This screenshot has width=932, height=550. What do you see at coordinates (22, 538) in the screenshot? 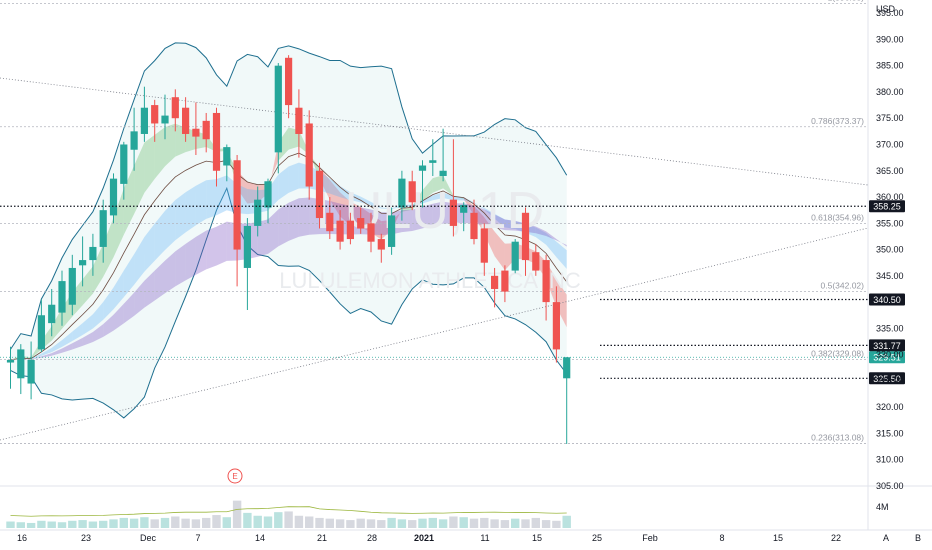
I see `time-tick-label: 16` at bounding box center [22, 538].